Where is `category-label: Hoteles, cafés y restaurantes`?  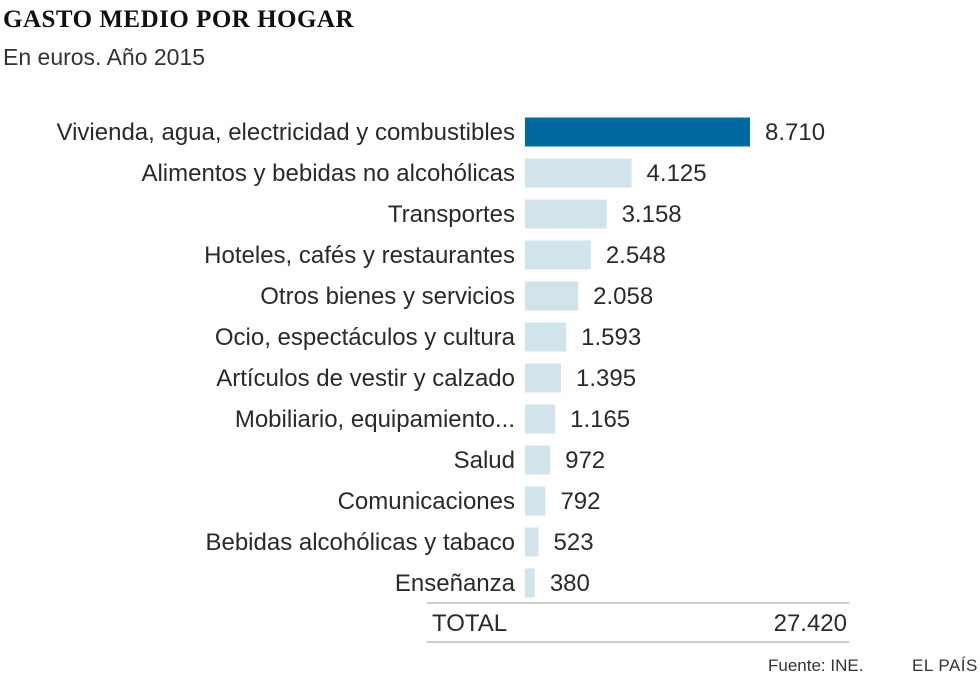 category-label: Hoteles, cafés y restaurantes is located at coordinates (359, 255).